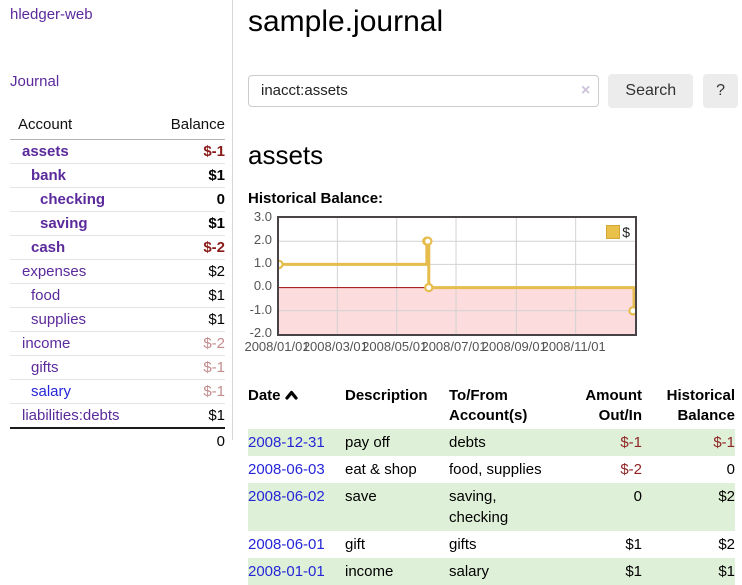 This screenshot has height=585, width=742. Describe the element at coordinates (631, 470) in the screenshot. I see `transaction-amount: $-2` at that location.